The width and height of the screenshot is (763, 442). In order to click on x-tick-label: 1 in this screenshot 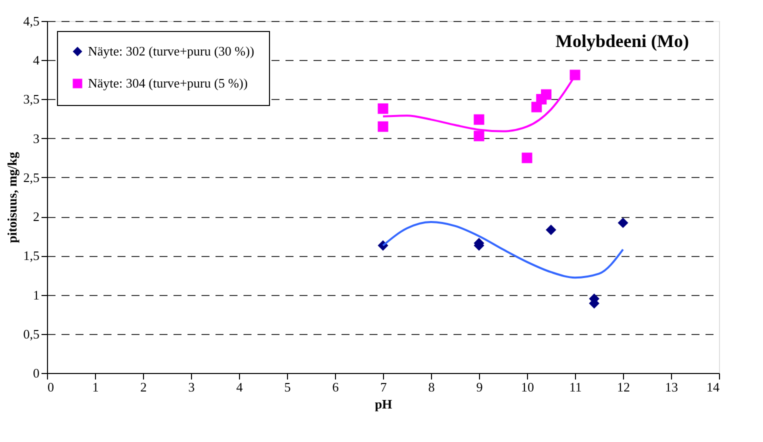, I will do `click(95, 387)`.